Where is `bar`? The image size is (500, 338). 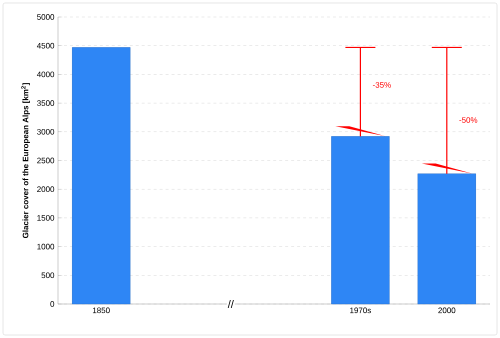
bar is located at coordinates (101, 175).